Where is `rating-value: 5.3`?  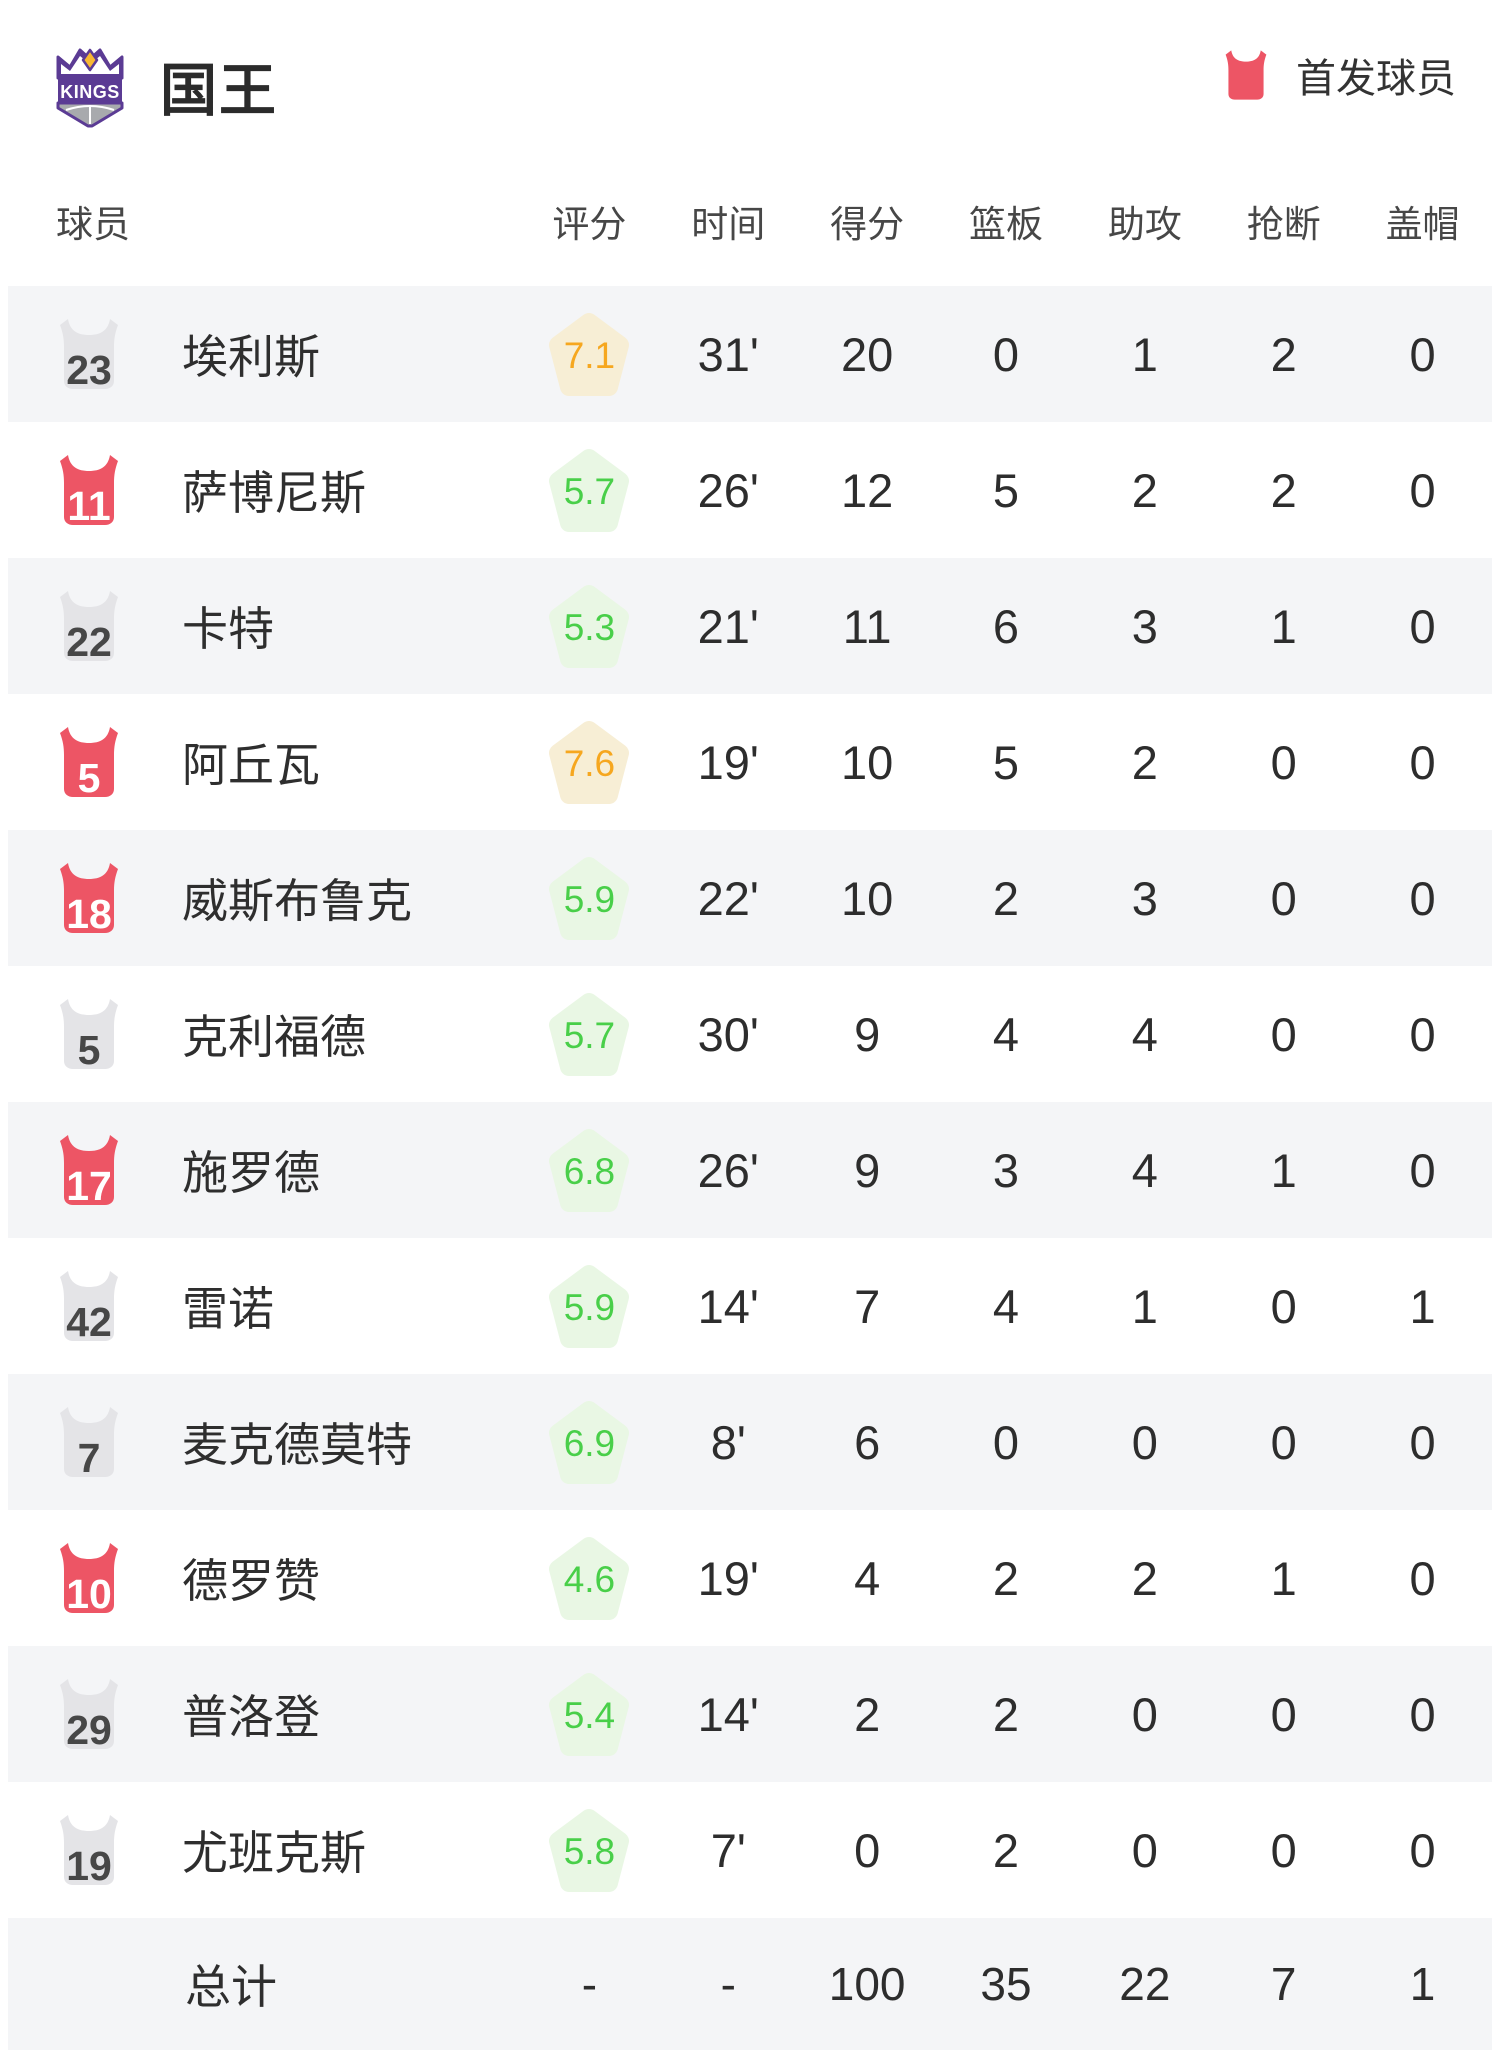 rating-value: 5.3 is located at coordinates (589, 627).